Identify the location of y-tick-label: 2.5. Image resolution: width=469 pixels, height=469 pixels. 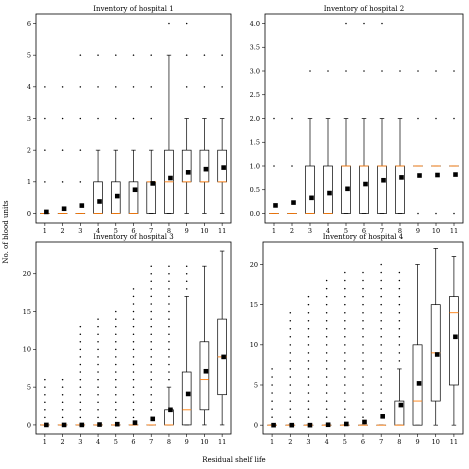
(255, 95).